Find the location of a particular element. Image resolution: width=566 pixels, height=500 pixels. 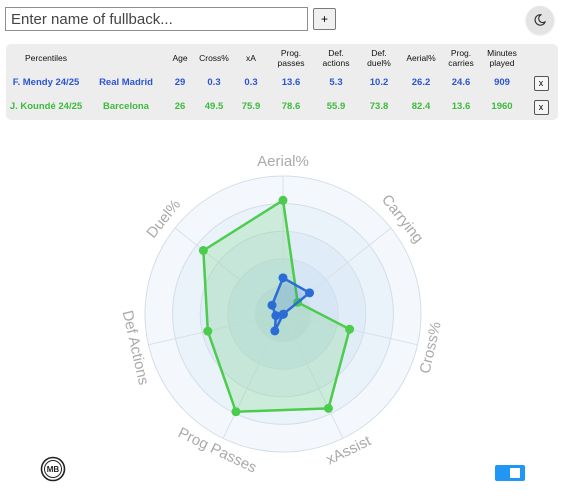

header-prog-carries: Prog. carries is located at coordinates (461, 57).